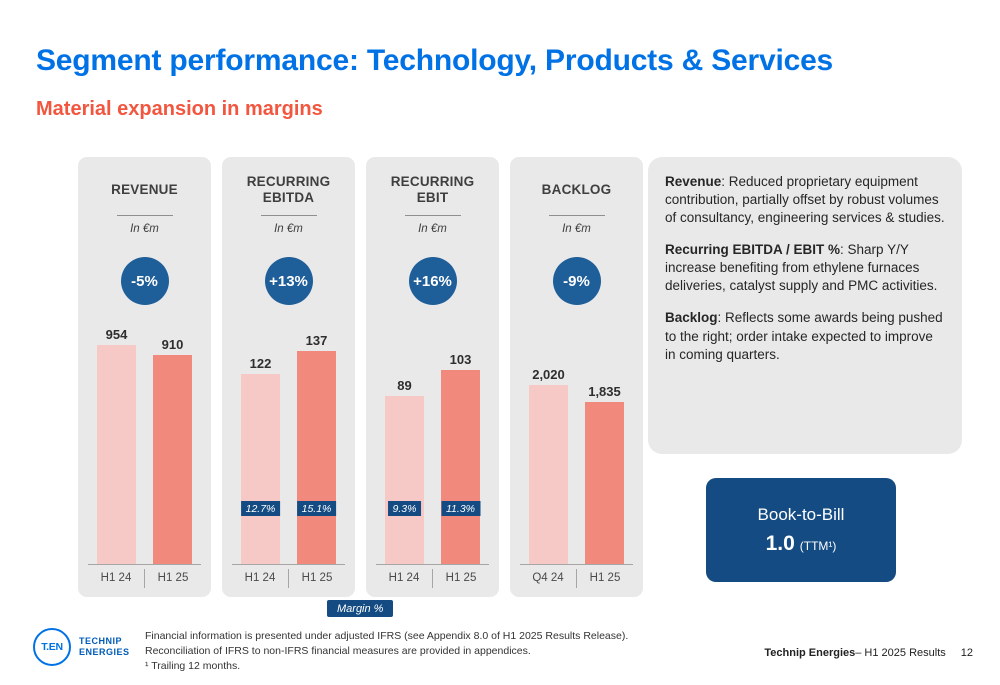 This screenshot has height=685, width=1000. I want to click on margin-badge: 15.1%, so click(316, 508).